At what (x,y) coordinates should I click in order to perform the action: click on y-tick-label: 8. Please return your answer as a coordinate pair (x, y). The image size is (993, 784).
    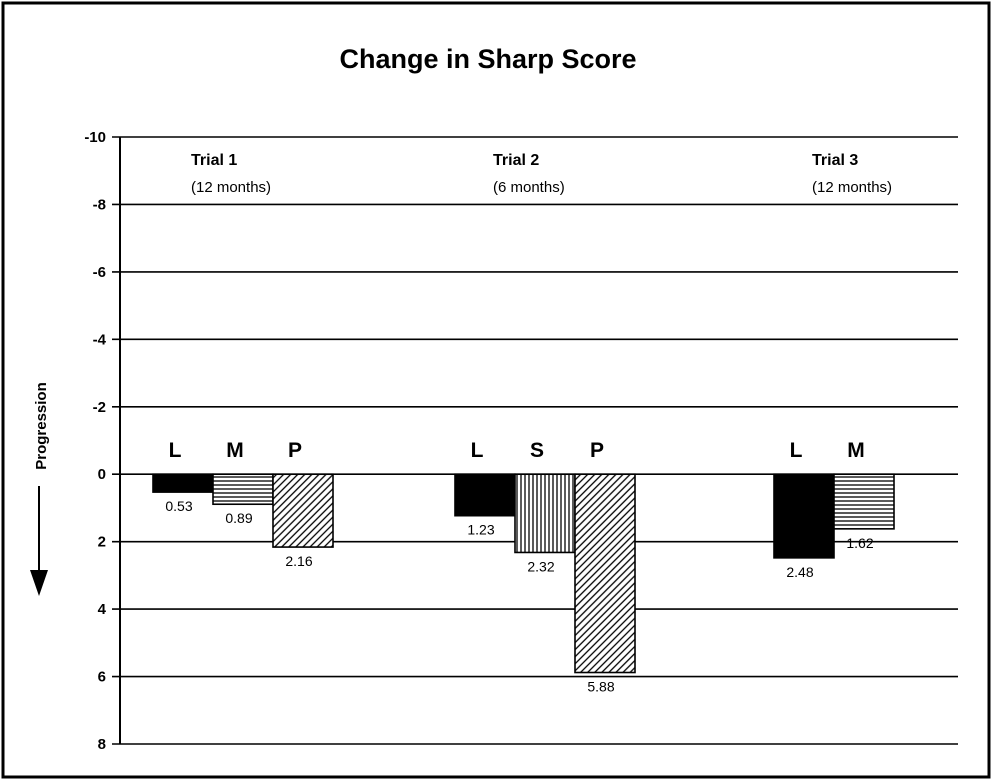
    Looking at the image, I should click on (102, 744).